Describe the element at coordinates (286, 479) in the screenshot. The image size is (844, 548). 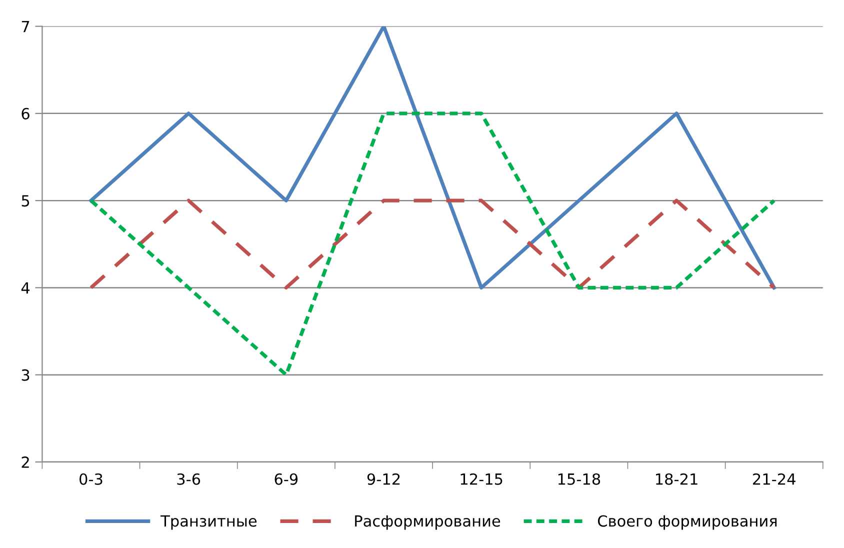
I see `x-tick-label: 6-9` at that location.